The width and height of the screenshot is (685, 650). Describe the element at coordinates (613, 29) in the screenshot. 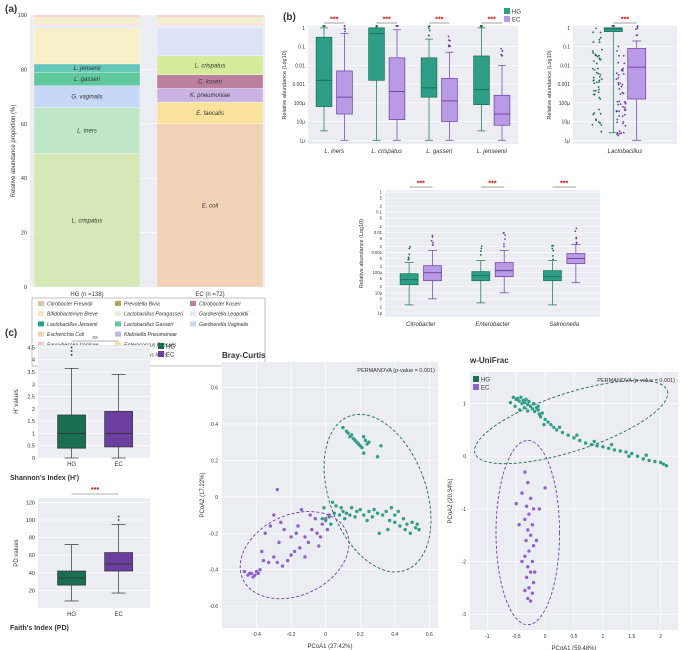

I see `b2-hg-box` at that location.